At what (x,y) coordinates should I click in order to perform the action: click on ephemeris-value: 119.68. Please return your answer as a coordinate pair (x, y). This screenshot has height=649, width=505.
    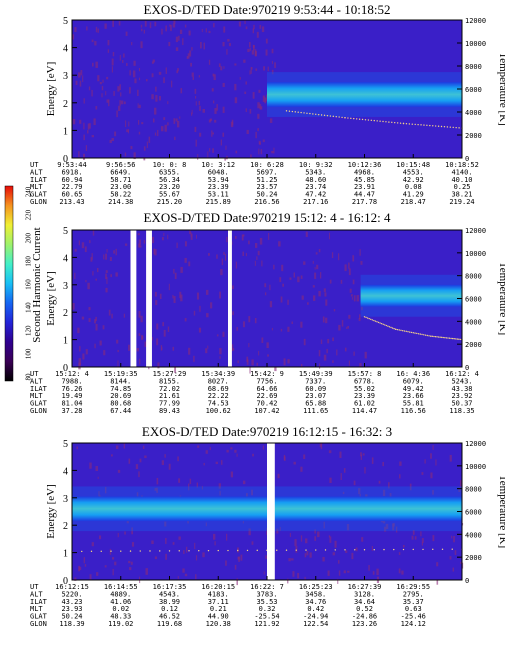
    Looking at the image, I should click on (169, 624).